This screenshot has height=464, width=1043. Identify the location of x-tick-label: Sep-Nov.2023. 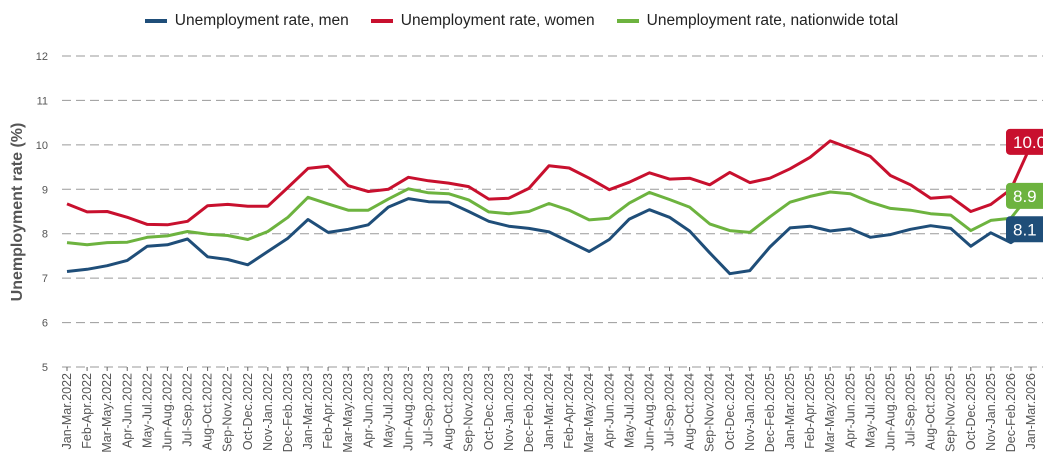
(469, 412).